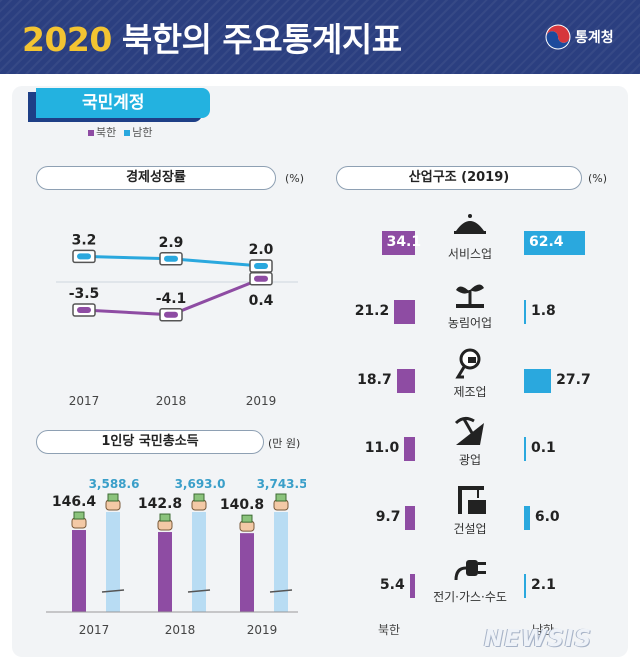 This screenshot has height=667, width=640. I want to click on growth-point-north-2017-band, so click(84, 310).